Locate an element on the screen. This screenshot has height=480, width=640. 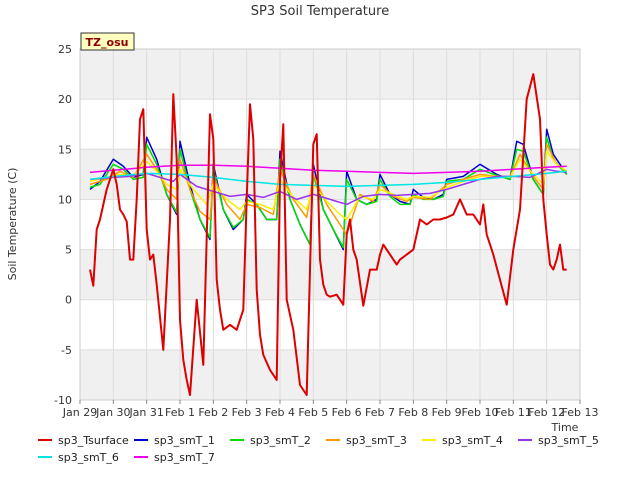
x-tick-label: Feb 5 is located at coordinates (313, 412).